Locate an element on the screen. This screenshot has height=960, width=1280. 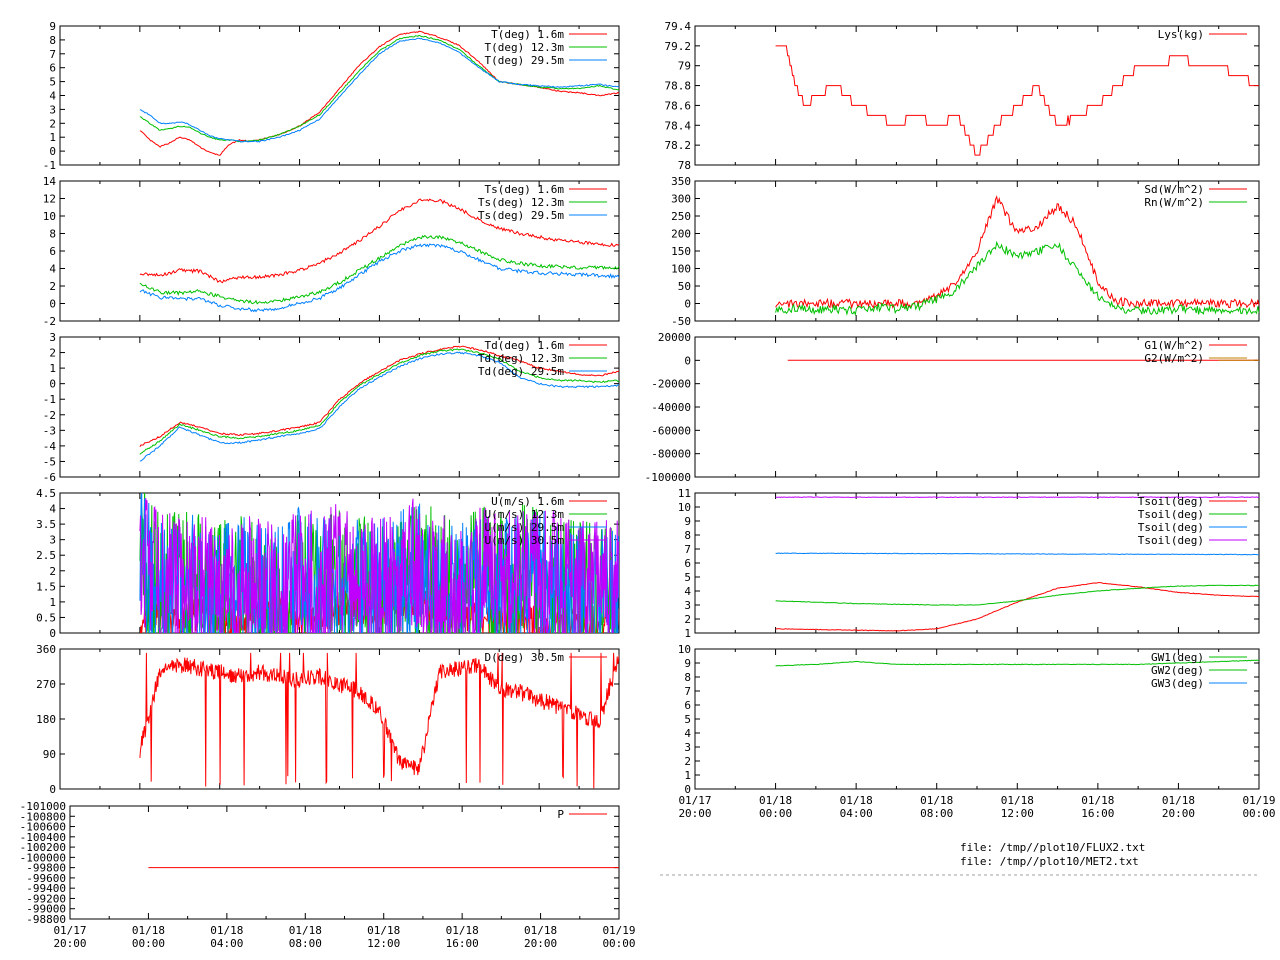
legend-label: T(deg) 12.3m is located at coordinates (525, 47).